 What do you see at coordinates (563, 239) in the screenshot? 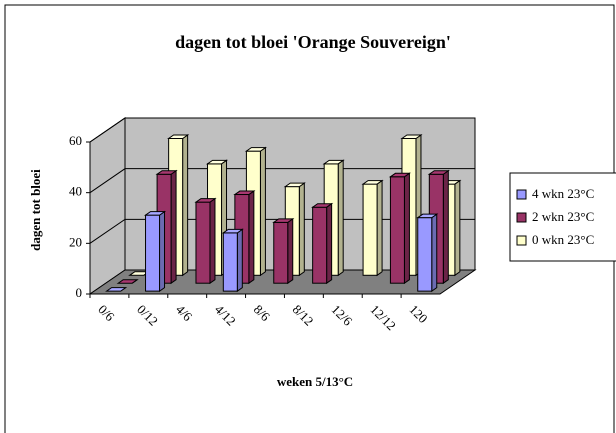
I see `legend-label: 0 wkn 23°C` at bounding box center [563, 239].